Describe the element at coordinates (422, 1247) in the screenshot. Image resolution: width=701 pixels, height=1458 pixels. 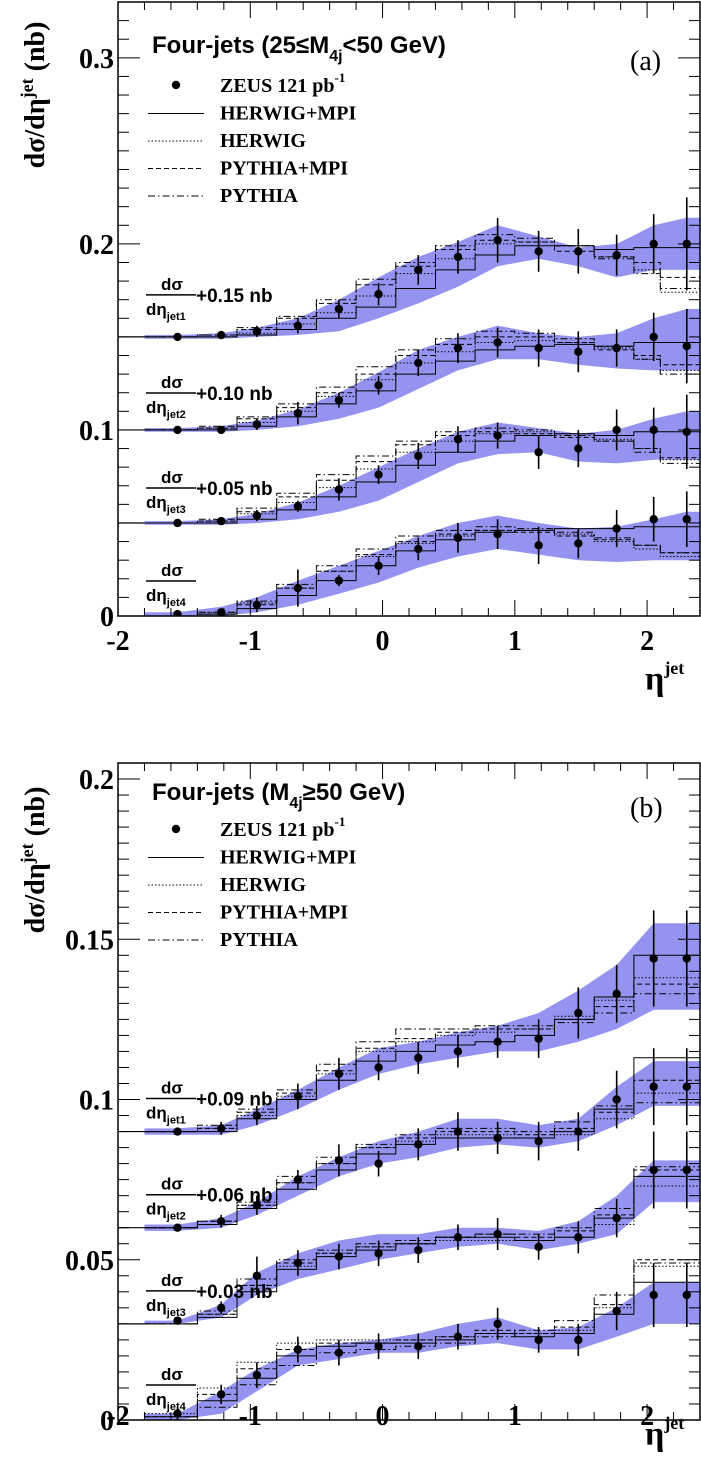
I see `pythia-mpi-histogram-jet3` at that location.